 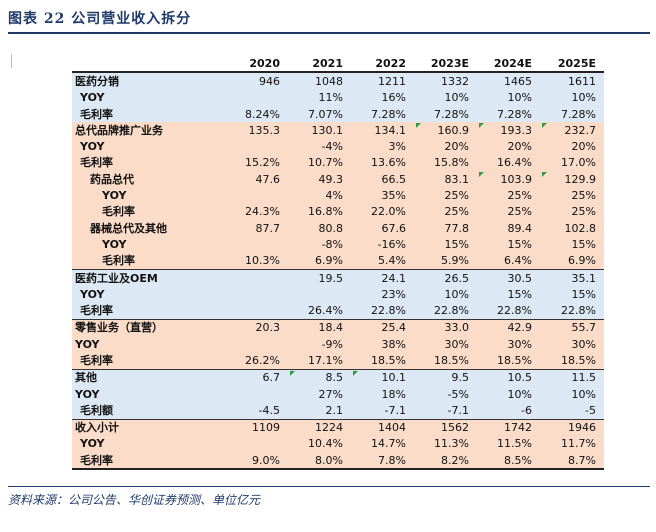 What do you see at coordinates (382, 130) in the screenshot?
I see `table-cell: 134.1` at bounding box center [382, 130].